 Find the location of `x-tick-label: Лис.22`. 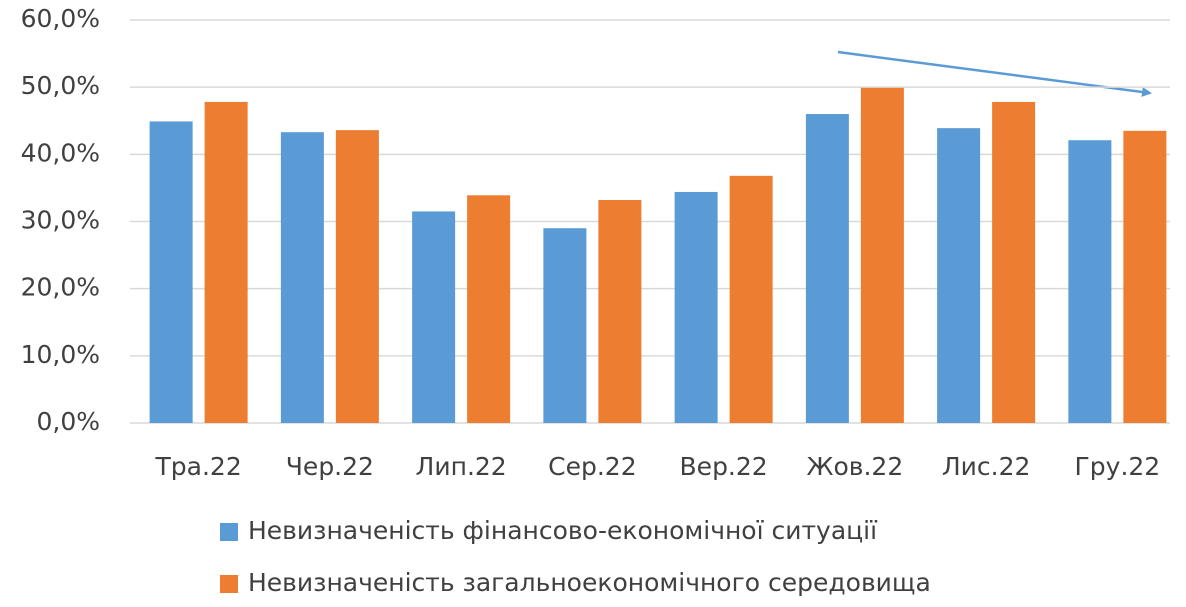

x-tick-label: Лис.22 is located at coordinates (986, 466).